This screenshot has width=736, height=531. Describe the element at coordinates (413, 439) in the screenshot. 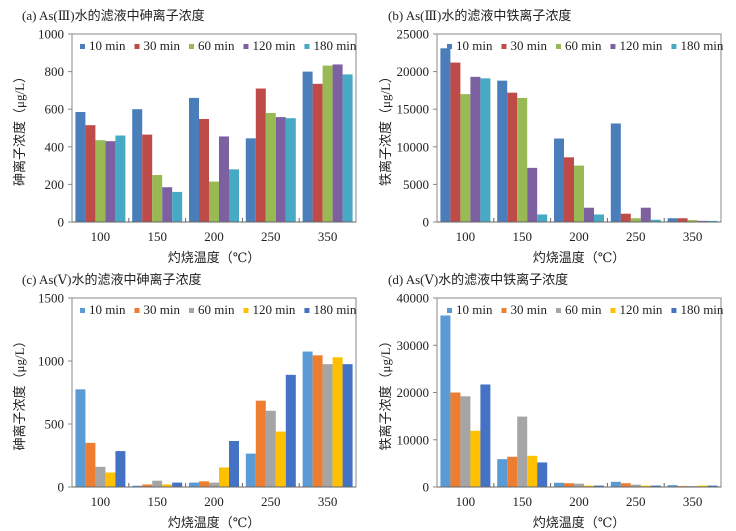

I see `y-tick-label: 10000` at that location.